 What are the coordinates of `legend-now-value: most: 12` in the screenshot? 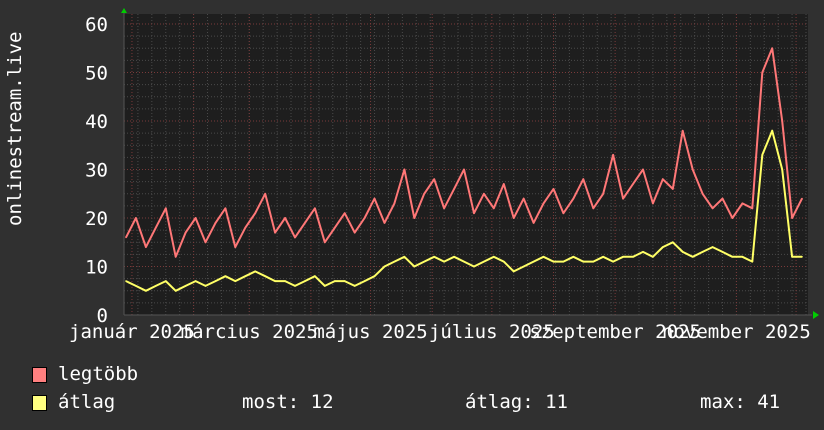 It's located at (288, 402).